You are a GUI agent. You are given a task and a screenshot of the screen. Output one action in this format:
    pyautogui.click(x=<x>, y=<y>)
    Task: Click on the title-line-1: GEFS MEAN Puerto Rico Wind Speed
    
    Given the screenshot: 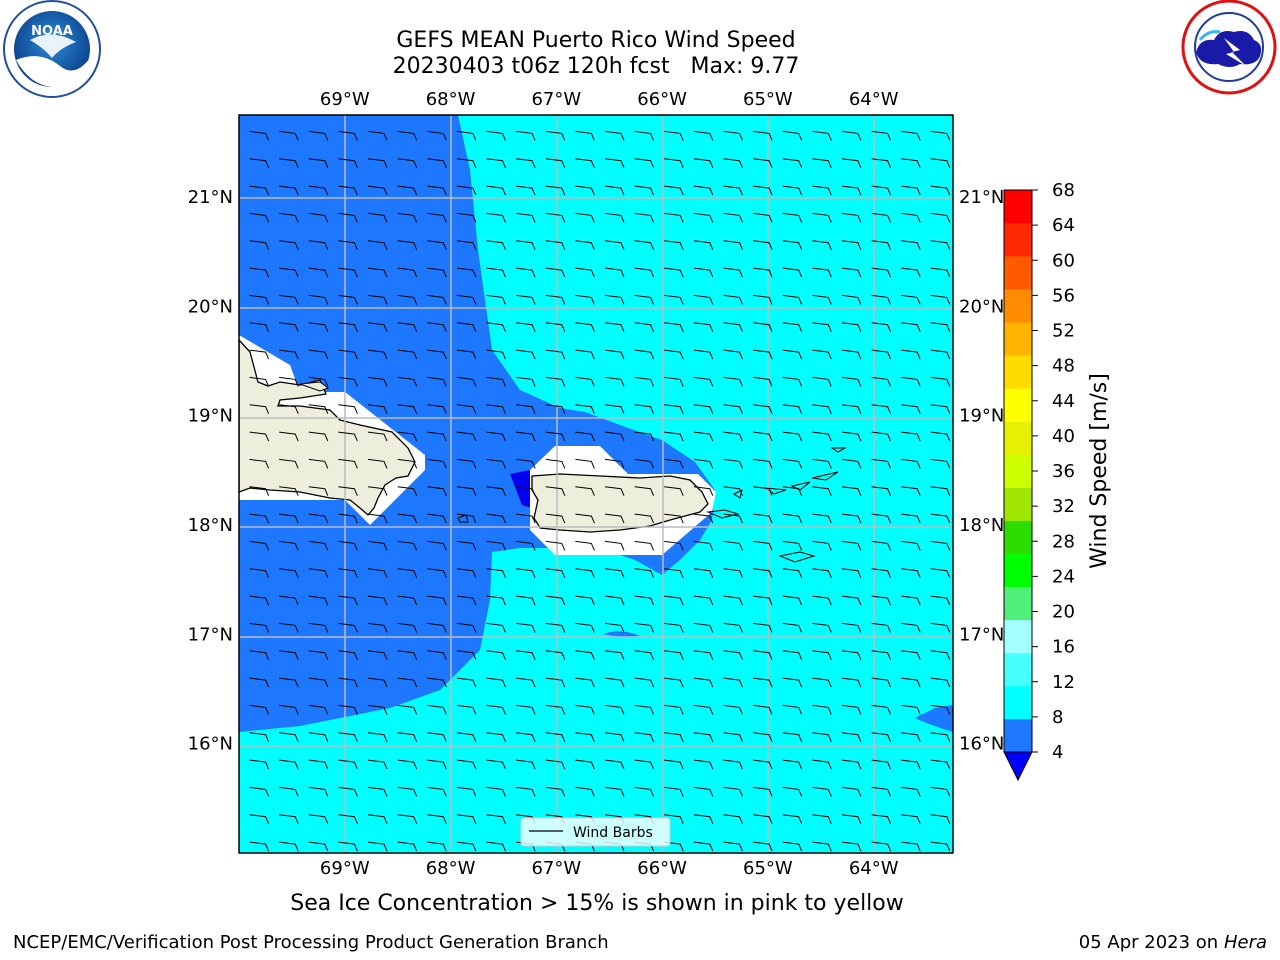 What is the action you would take?
    pyautogui.click(x=596, y=40)
    